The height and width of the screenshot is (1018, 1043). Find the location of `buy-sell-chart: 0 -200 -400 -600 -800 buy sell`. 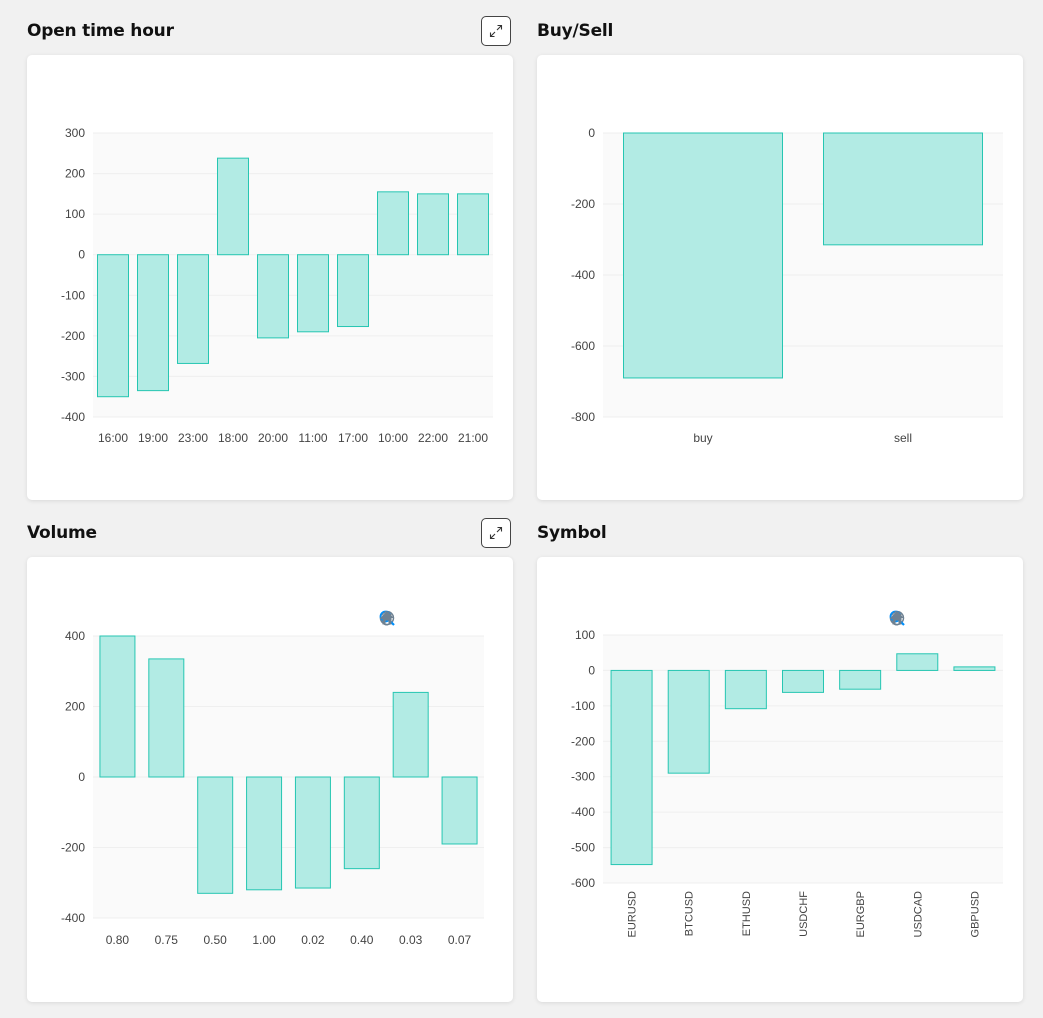

buy-sell-chart: 0 -200 -400 -600 -800 buy sell is located at coordinates (787, 285).